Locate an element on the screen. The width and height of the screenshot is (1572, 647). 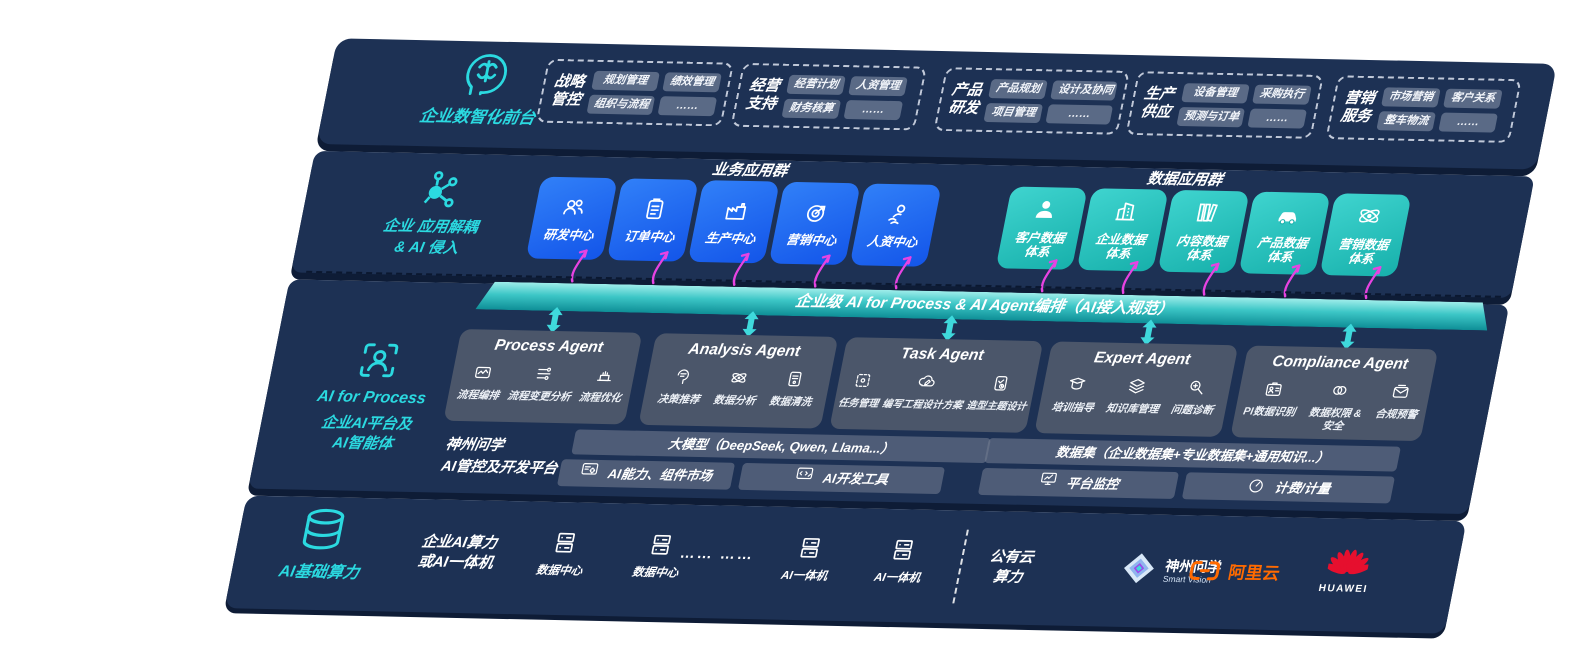
apps-label: 企业 应用解耦 & AI 侵入 is located at coordinates (428, 237).